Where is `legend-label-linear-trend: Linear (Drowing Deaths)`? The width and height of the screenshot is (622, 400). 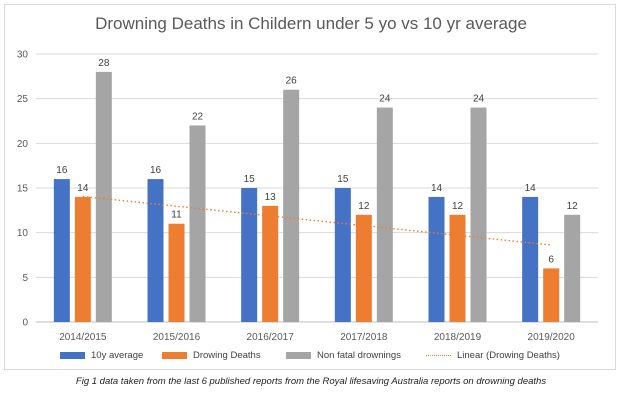 legend-label-linear-trend: Linear (Drowing Deaths) is located at coordinates (508, 355).